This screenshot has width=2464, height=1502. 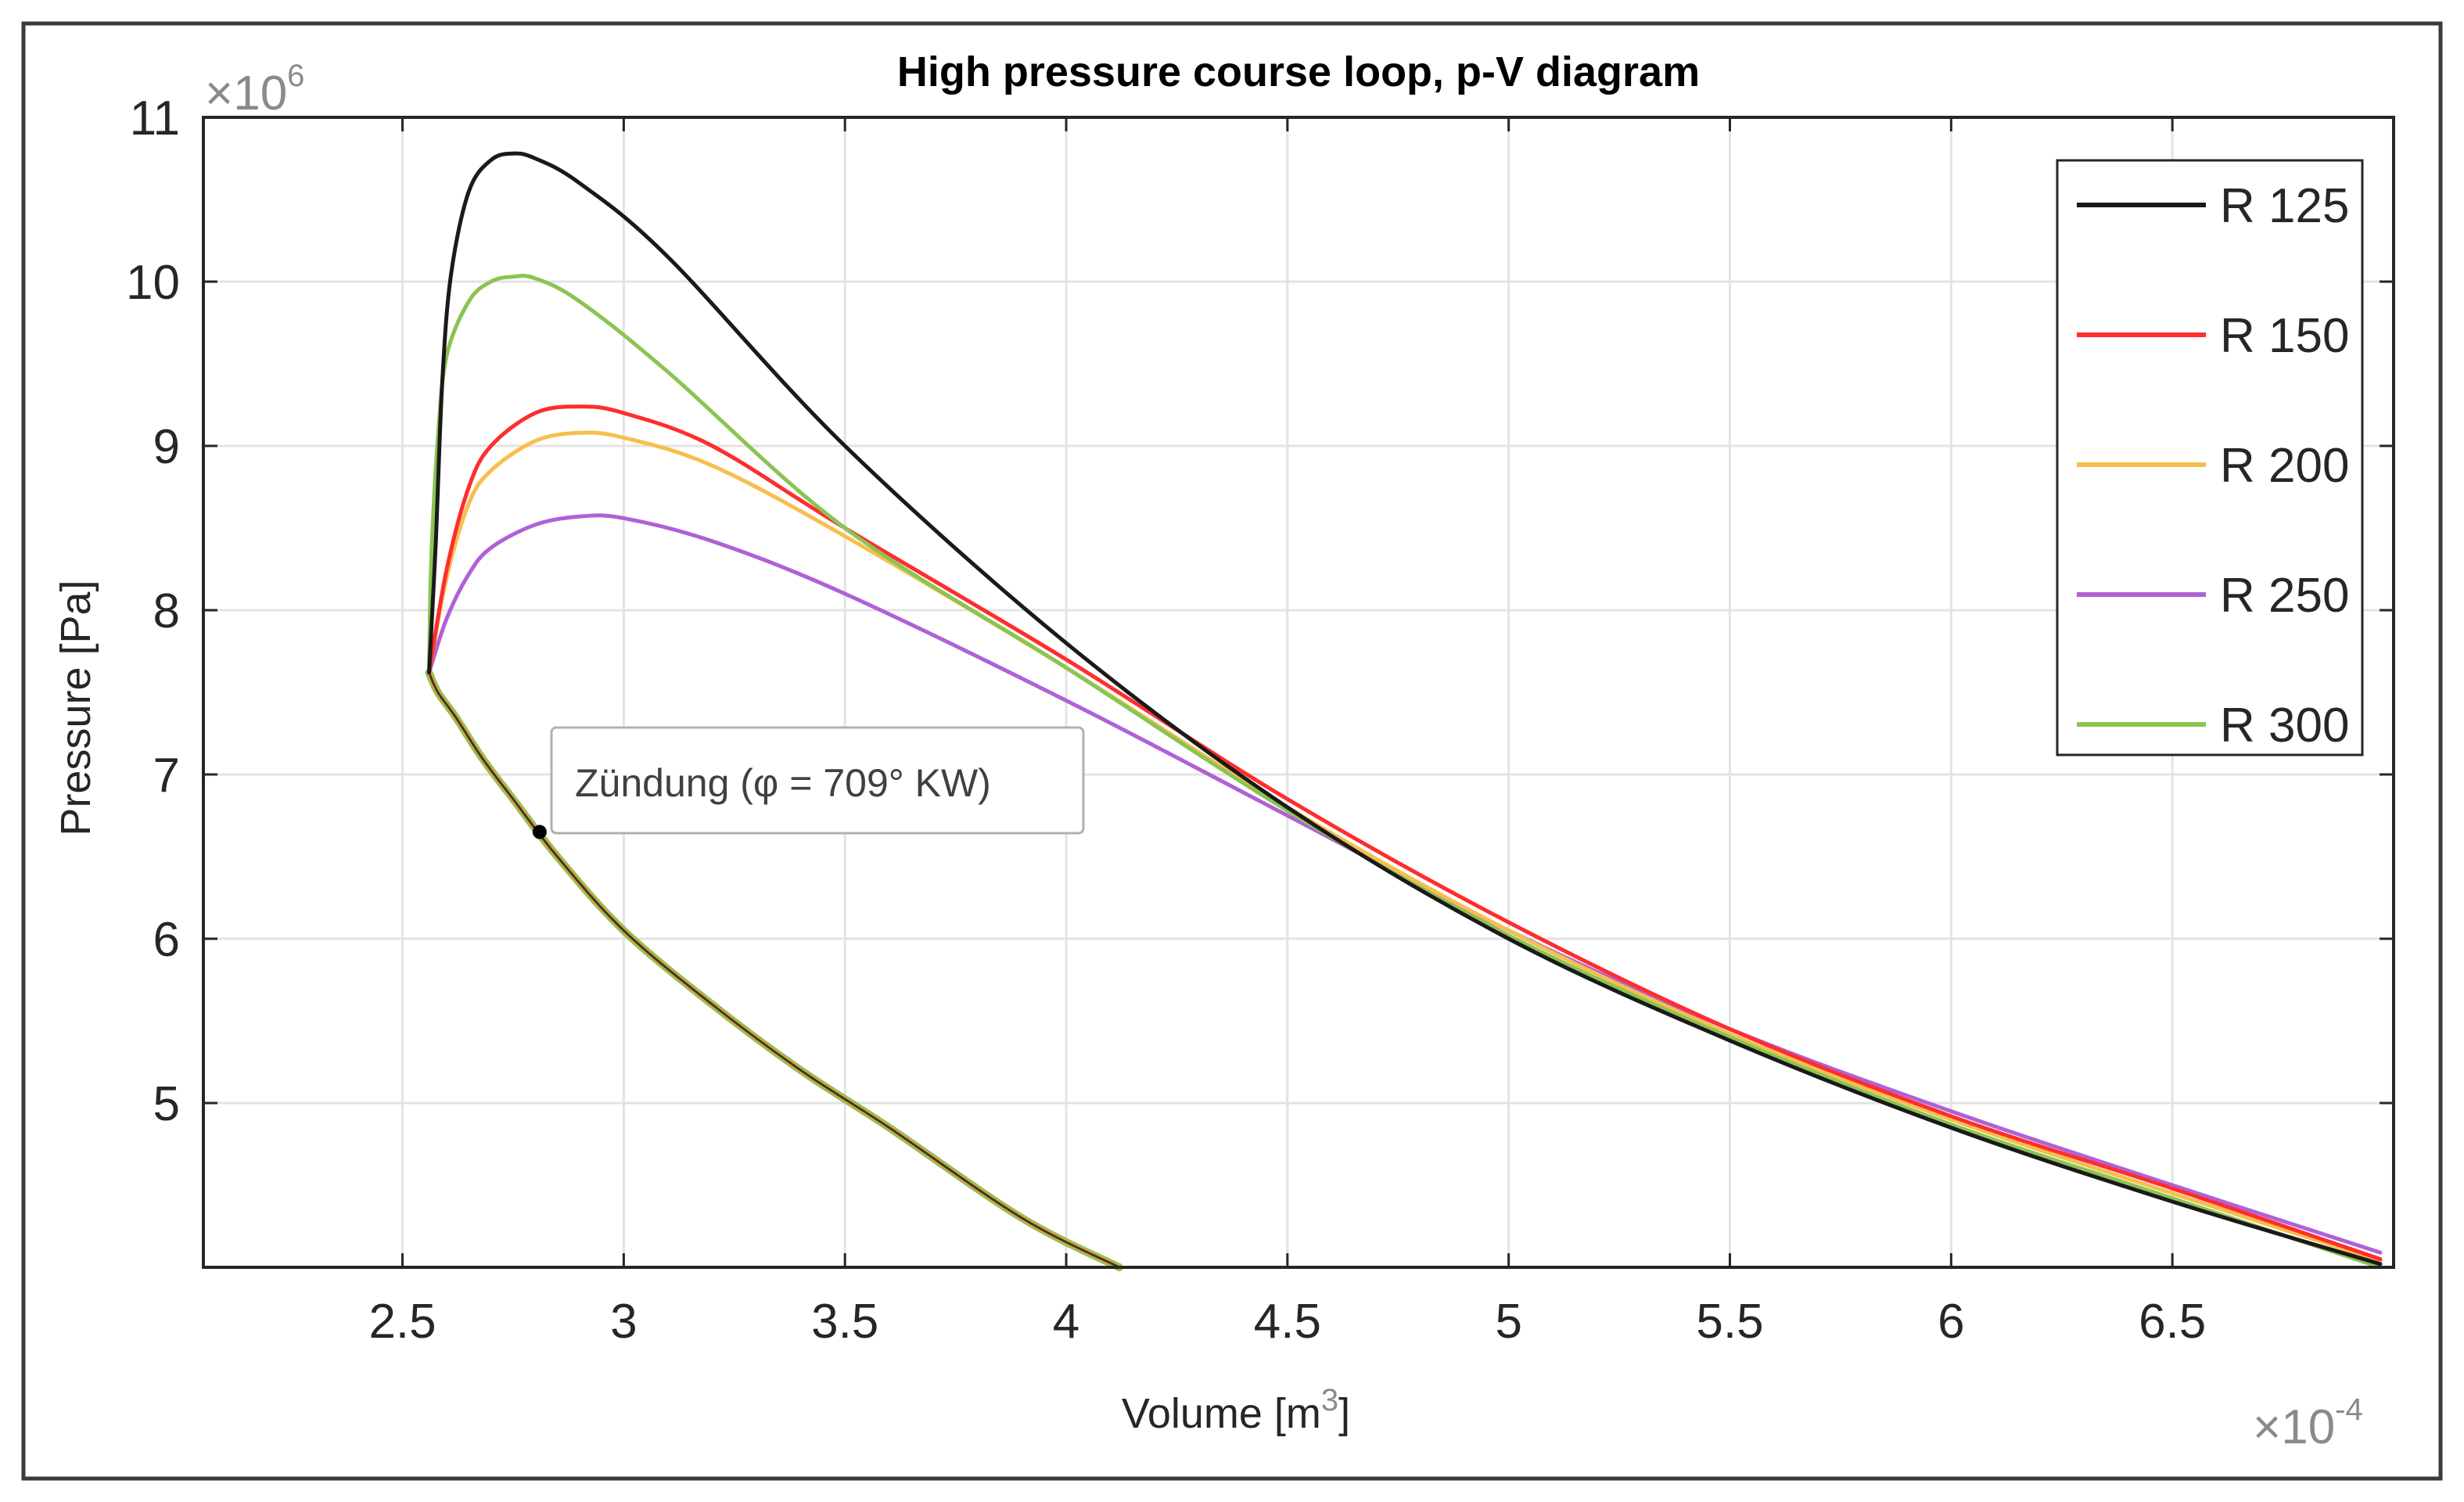 I want to click on y-tick-label: 7, so click(x=166, y=776).